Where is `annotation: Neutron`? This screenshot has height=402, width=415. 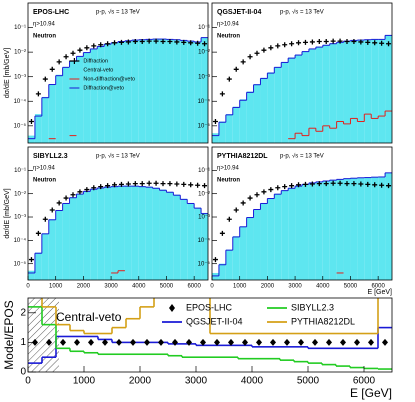 annotation: Neutron is located at coordinates (44, 181).